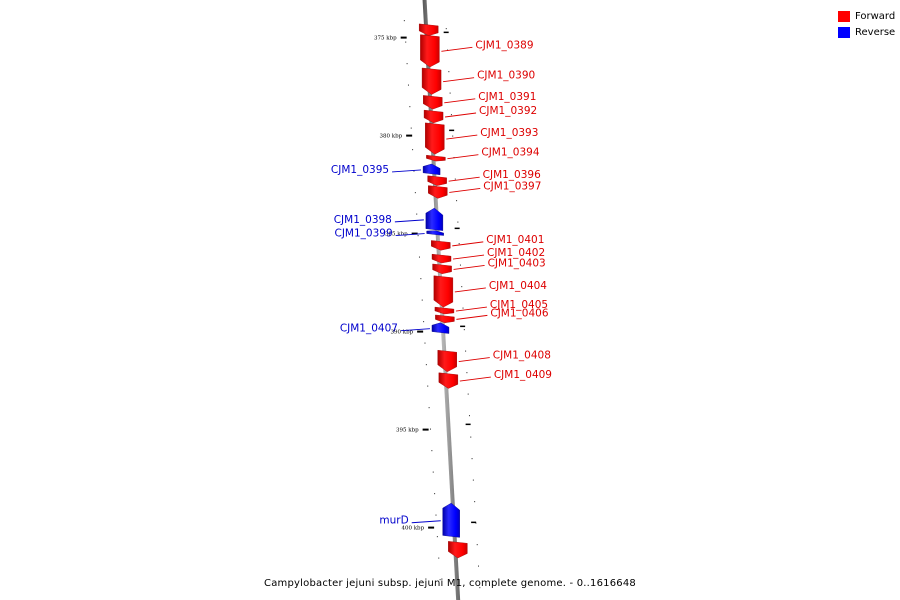 The image size is (900, 600). I want to click on gene-label-CJM1_0392: CJM1_0392, so click(508, 111).